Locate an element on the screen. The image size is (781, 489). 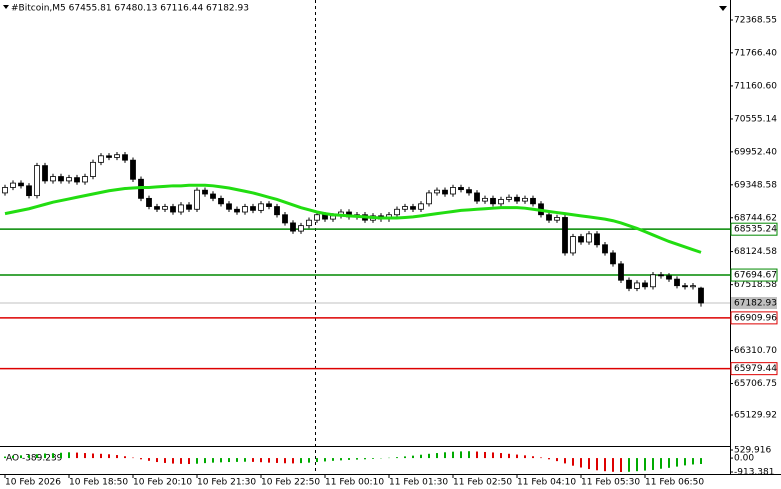
x-tick-label: 11 Feb 04:10 is located at coordinates (546, 483).